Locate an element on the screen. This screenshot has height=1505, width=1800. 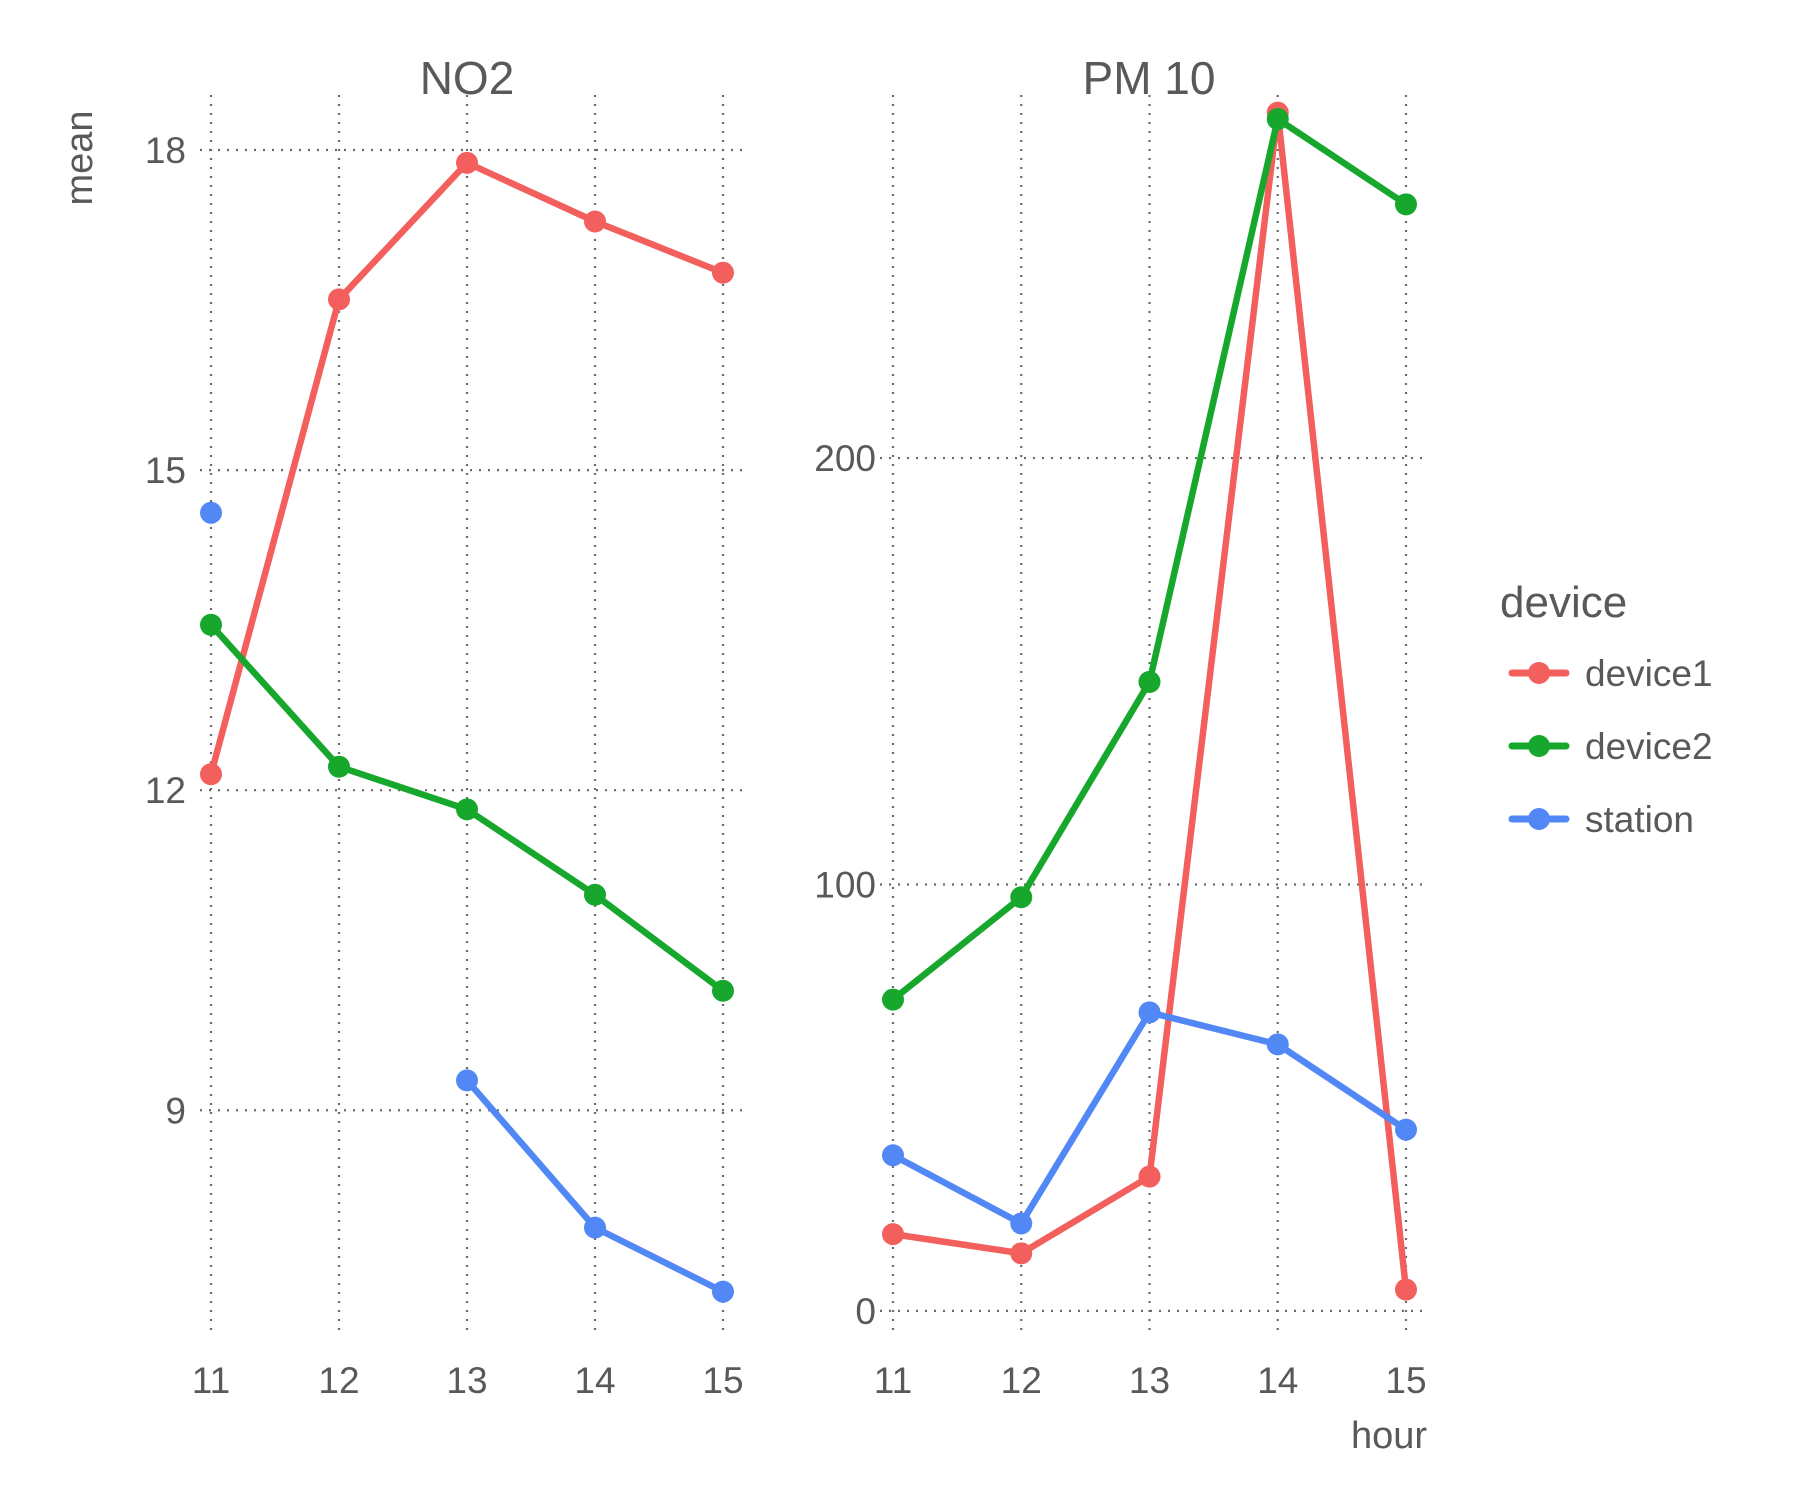
legend-item-device2: device2 is located at coordinates (1610, 746).